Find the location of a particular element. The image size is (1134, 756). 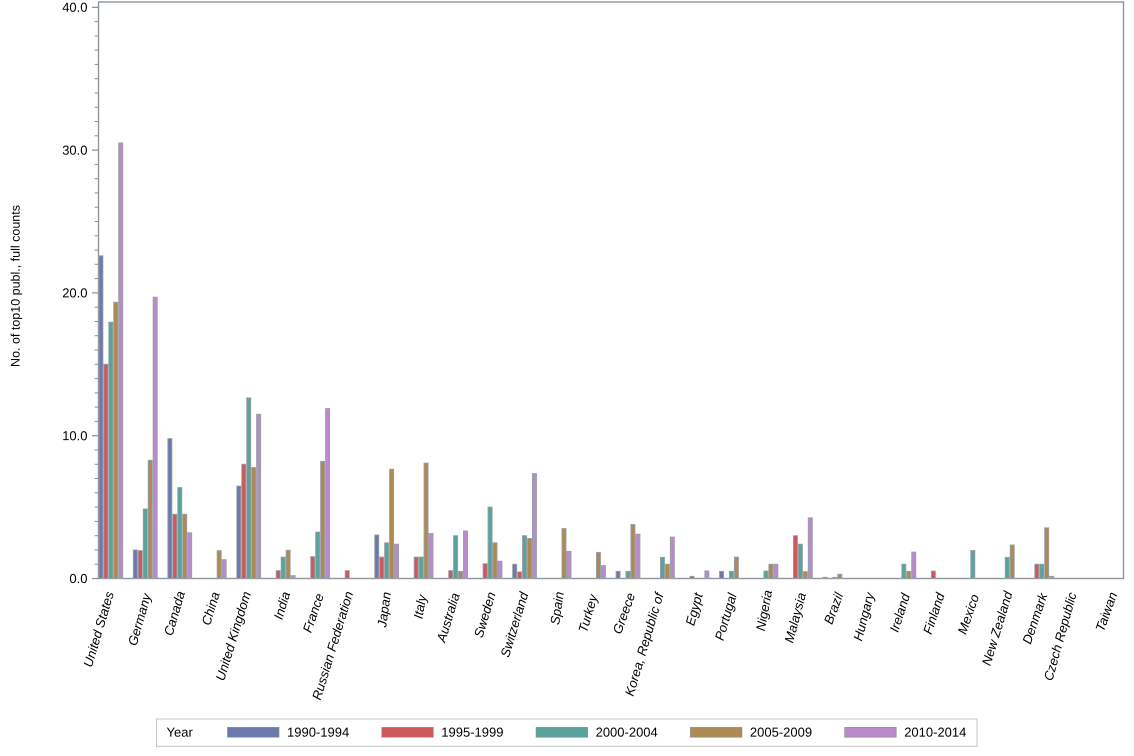

svg-text: 40.0 is located at coordinates (74, 7).